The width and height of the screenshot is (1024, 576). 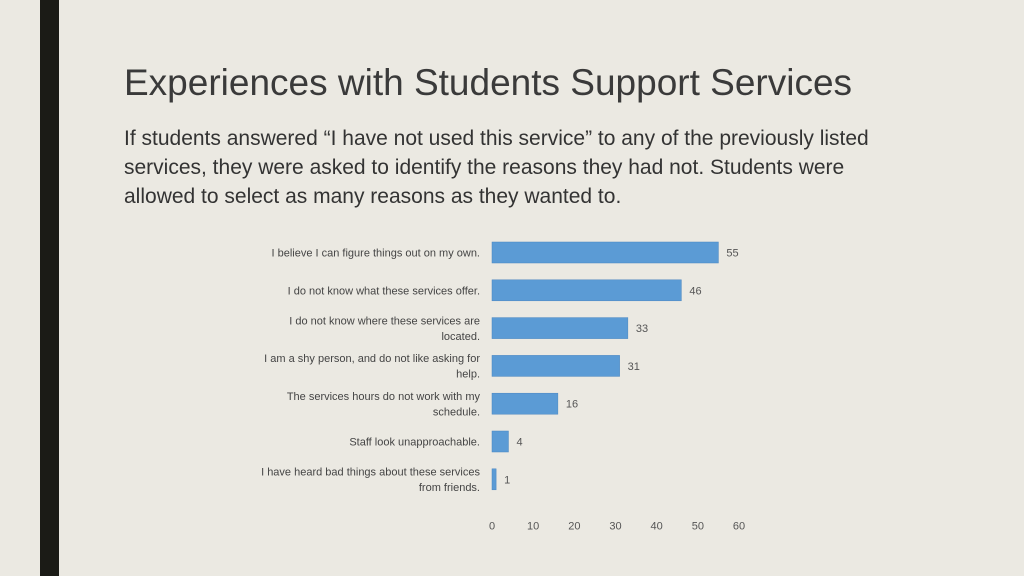 What do you see at coordinates (533, 527) in the screenshot?
I see `x-tick-label: 10` at bounding box center [533, 527].